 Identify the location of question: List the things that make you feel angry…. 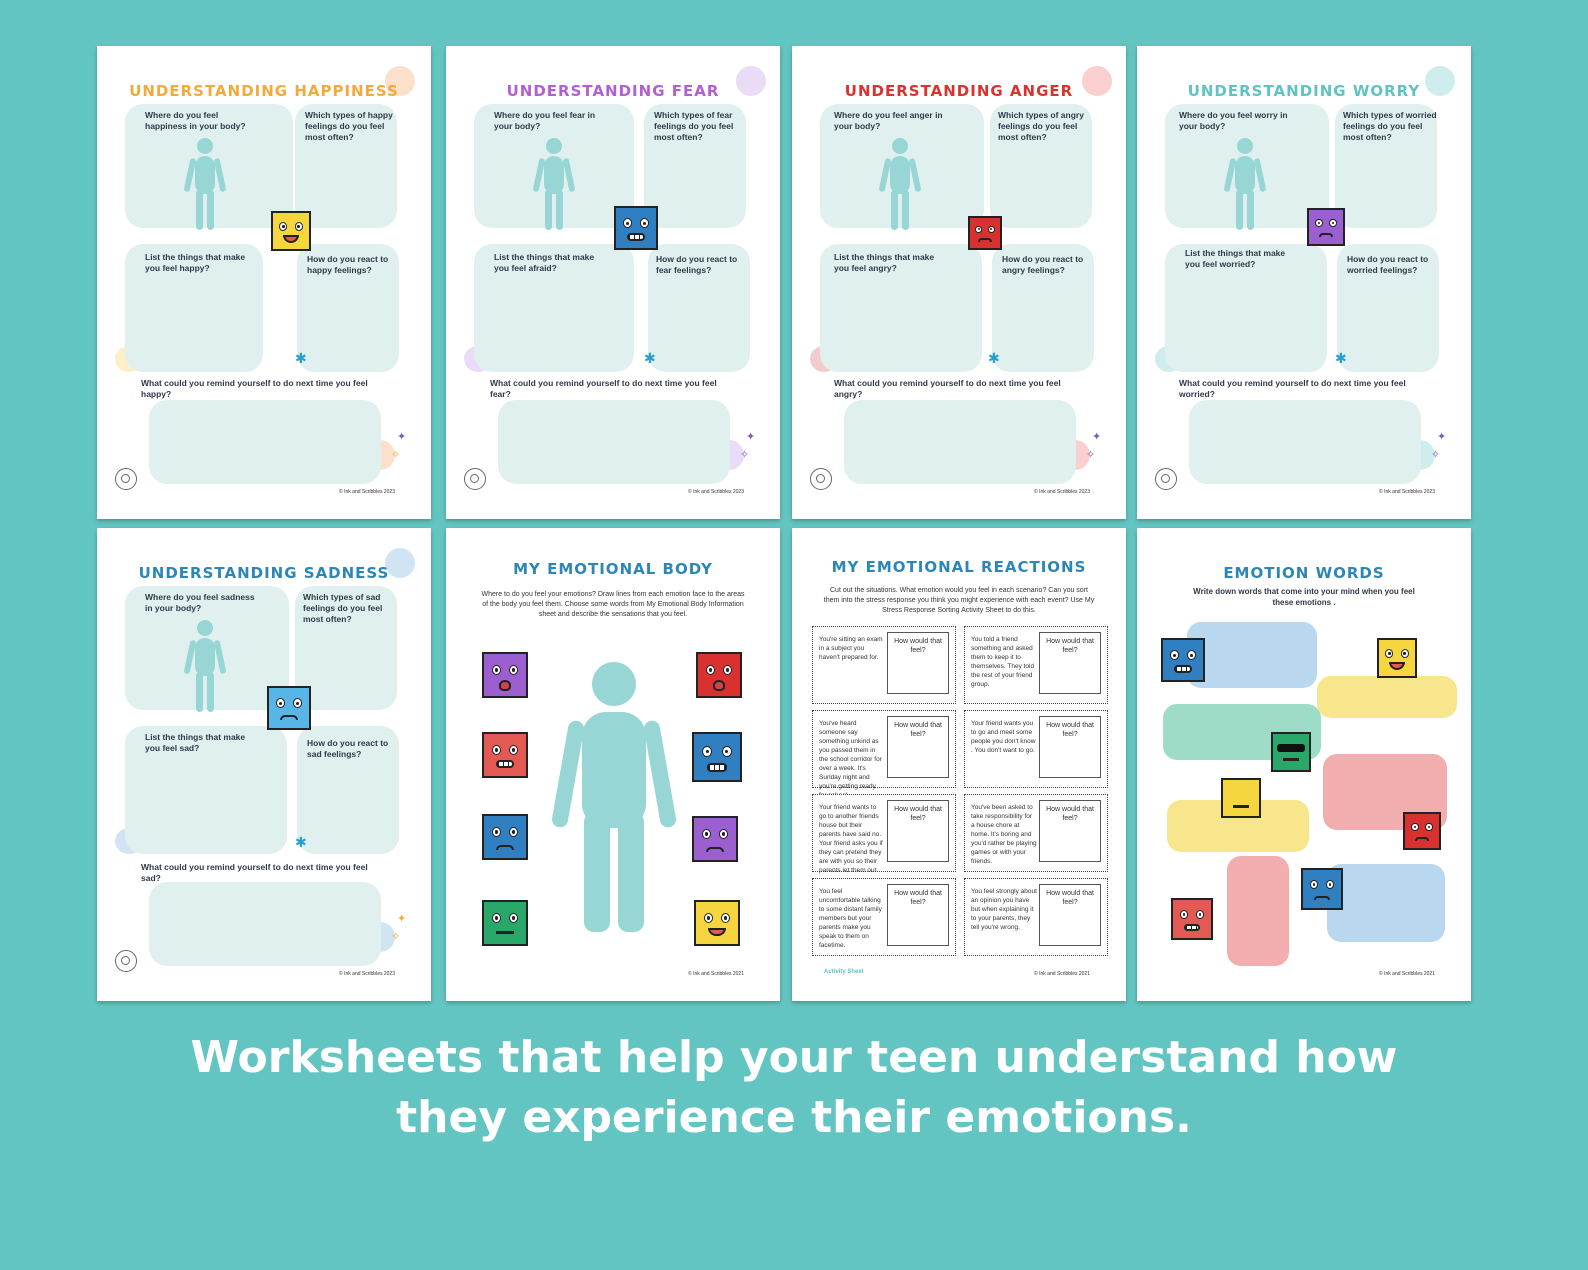
(884, 262).